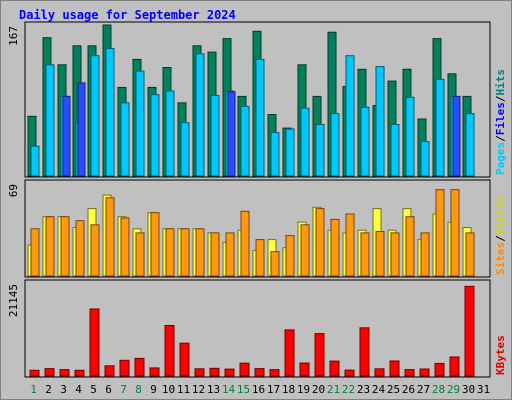  Describe the element at coordinates (348, 389) in the screenshot. I see `x-tick-label: 22` at that location.